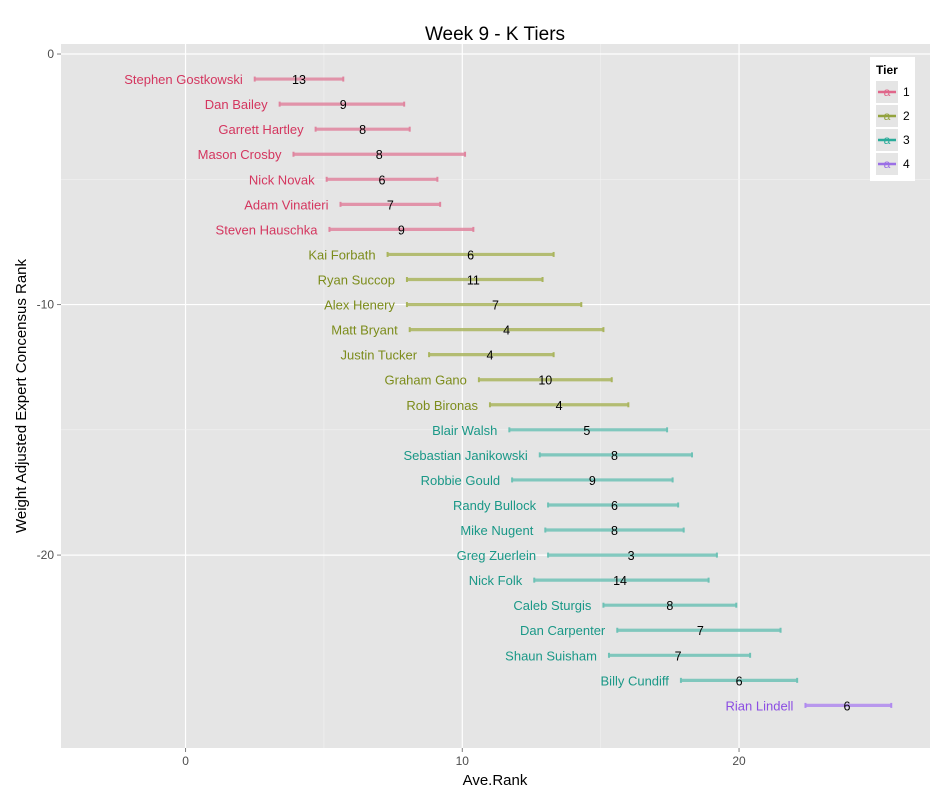 This screenshot has width=950, height=800. I want to click on player-name-label: Dan Bailey, so click(236, 104).